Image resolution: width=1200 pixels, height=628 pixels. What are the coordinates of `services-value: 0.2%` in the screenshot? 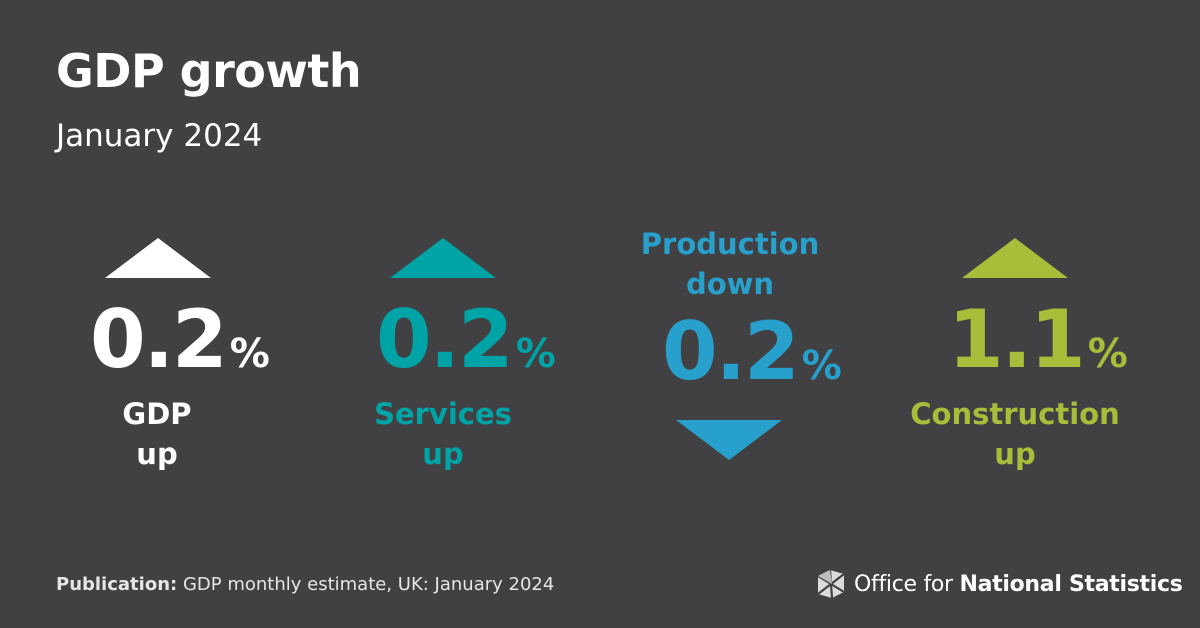 It's located at (466, 340).